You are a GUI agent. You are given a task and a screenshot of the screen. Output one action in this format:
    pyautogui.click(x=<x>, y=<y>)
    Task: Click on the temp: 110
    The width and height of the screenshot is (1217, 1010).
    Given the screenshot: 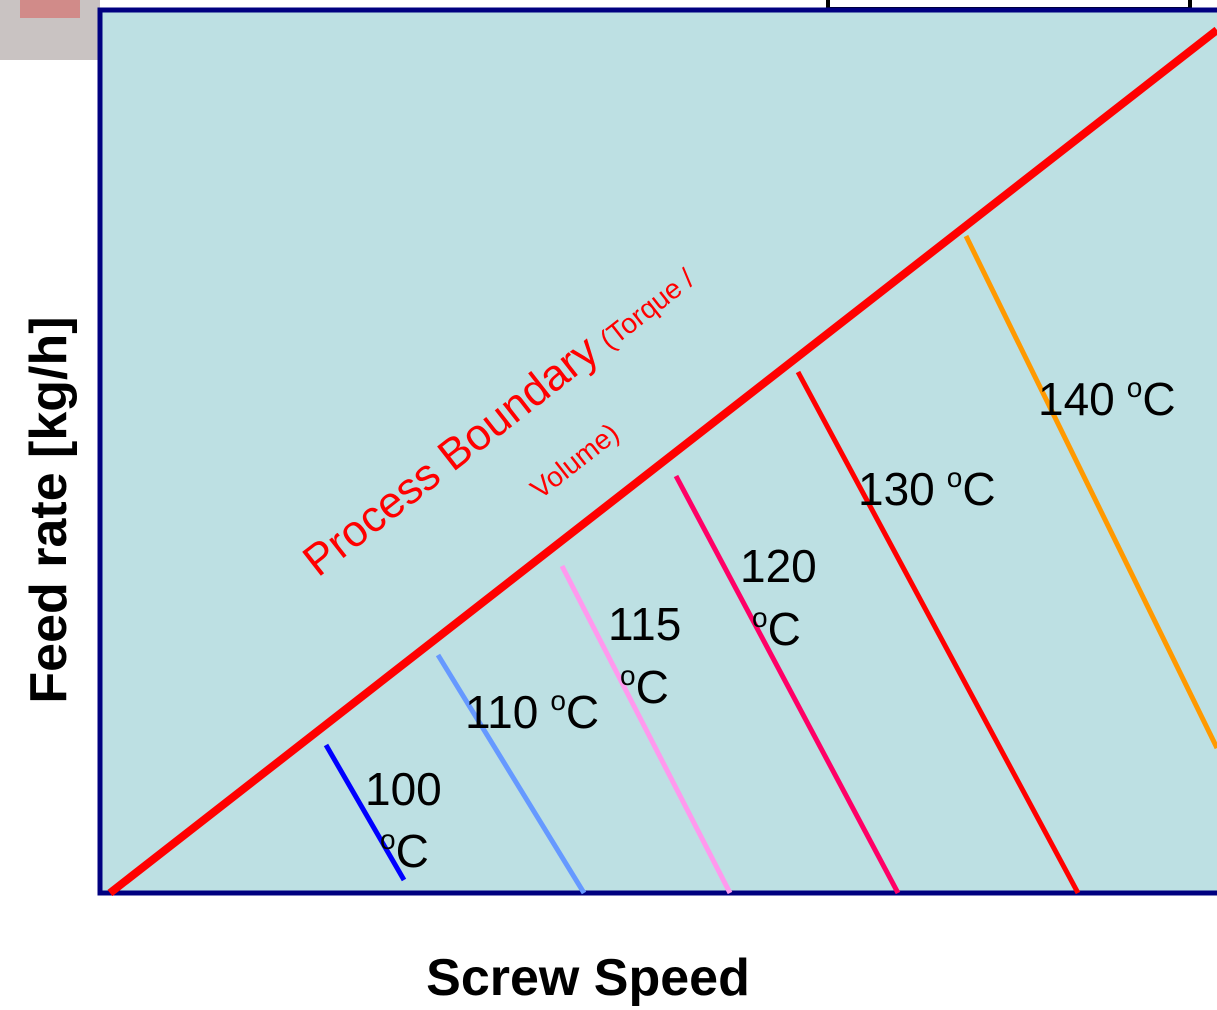 What is the action you would take?
    pyautogui.click(x=501, y=712)
    